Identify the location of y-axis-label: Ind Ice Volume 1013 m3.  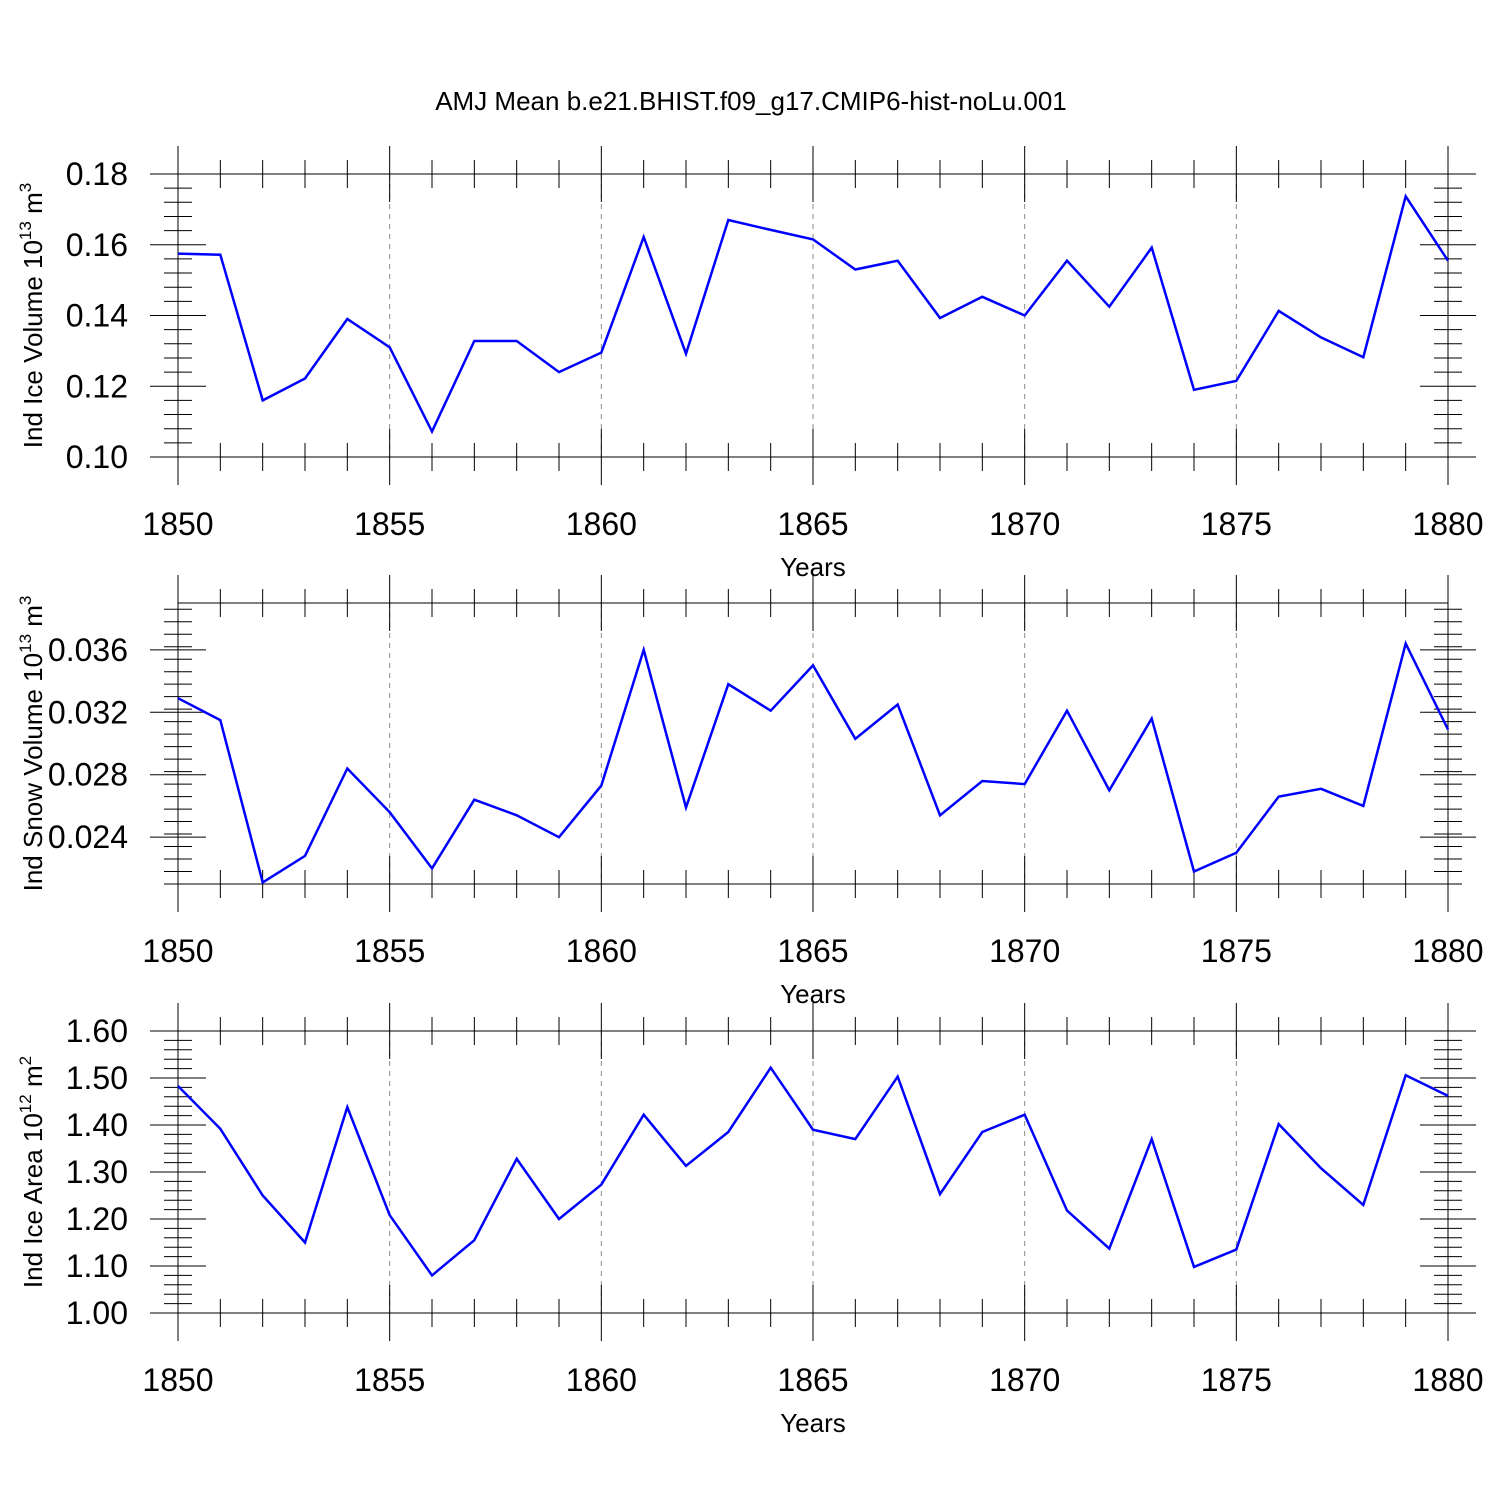
(32, 315).